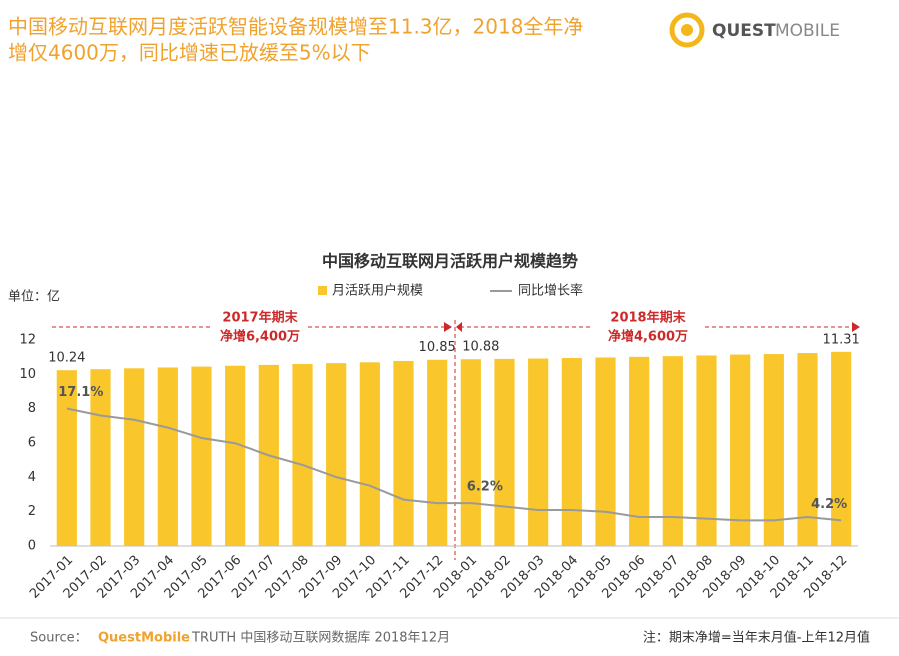  Describe the element at coordinates (377, 291) in the screenshot. I see `legend-label: 月活跃用户规模` at that location.